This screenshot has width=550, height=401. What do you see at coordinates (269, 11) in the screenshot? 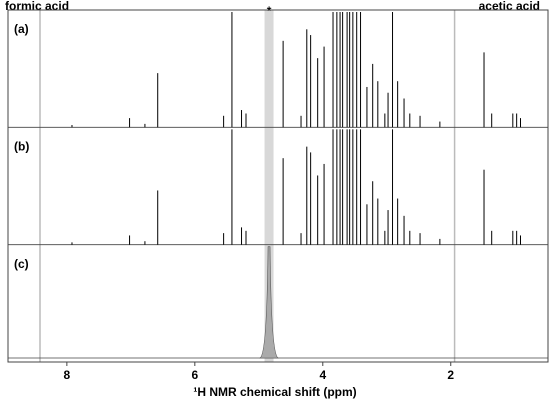
I see `solvent-label: *` at bounding box center [269, 11].